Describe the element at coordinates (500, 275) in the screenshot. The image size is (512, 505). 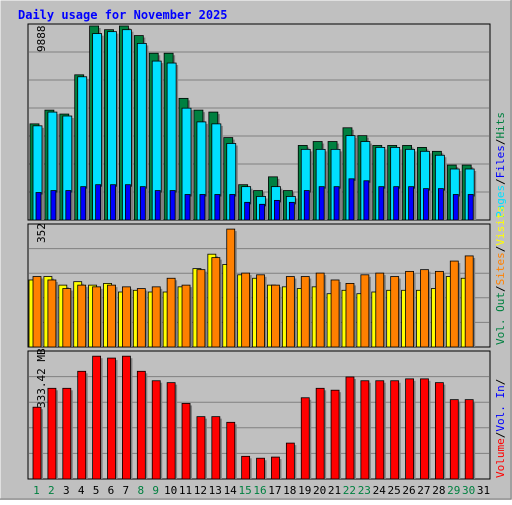
I see `legend-visits-sites-vol: Vol. Out/Sites/Visits` at that location.